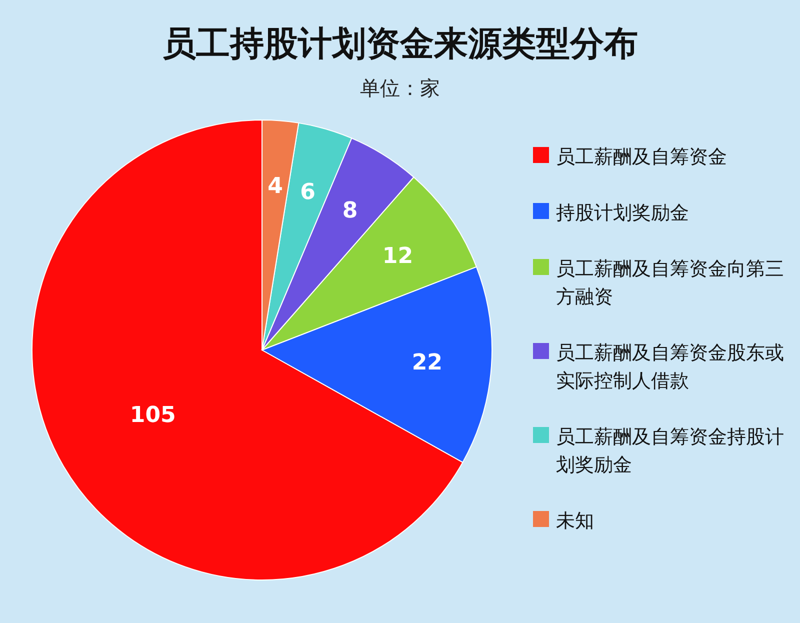 The image size is (800, 623). Describe the element at coordinates (670, 283) in the screenshot. I see `legend-label: 员工薪酬及自筹资金向第三方融资` at that location.